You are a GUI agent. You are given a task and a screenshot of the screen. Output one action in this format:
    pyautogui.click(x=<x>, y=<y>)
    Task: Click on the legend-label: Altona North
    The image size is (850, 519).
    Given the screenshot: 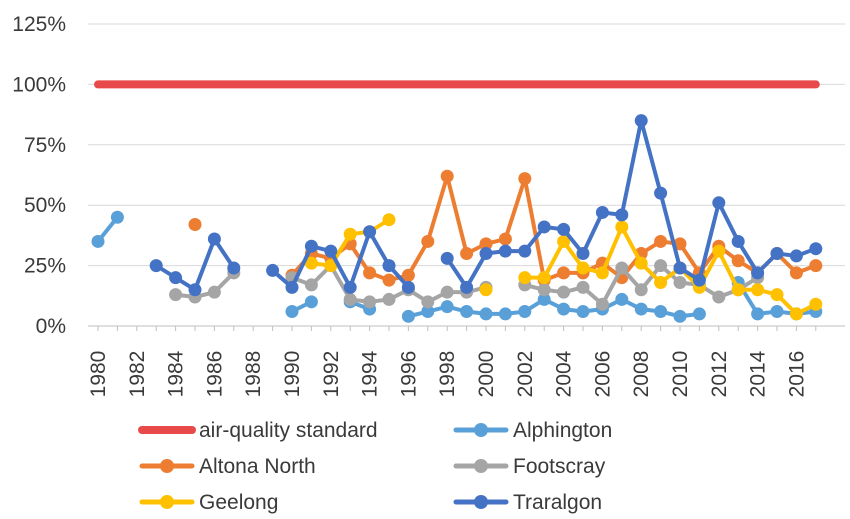 What is the action you would take?
    pyautogui.click(x=257, y=466)
    